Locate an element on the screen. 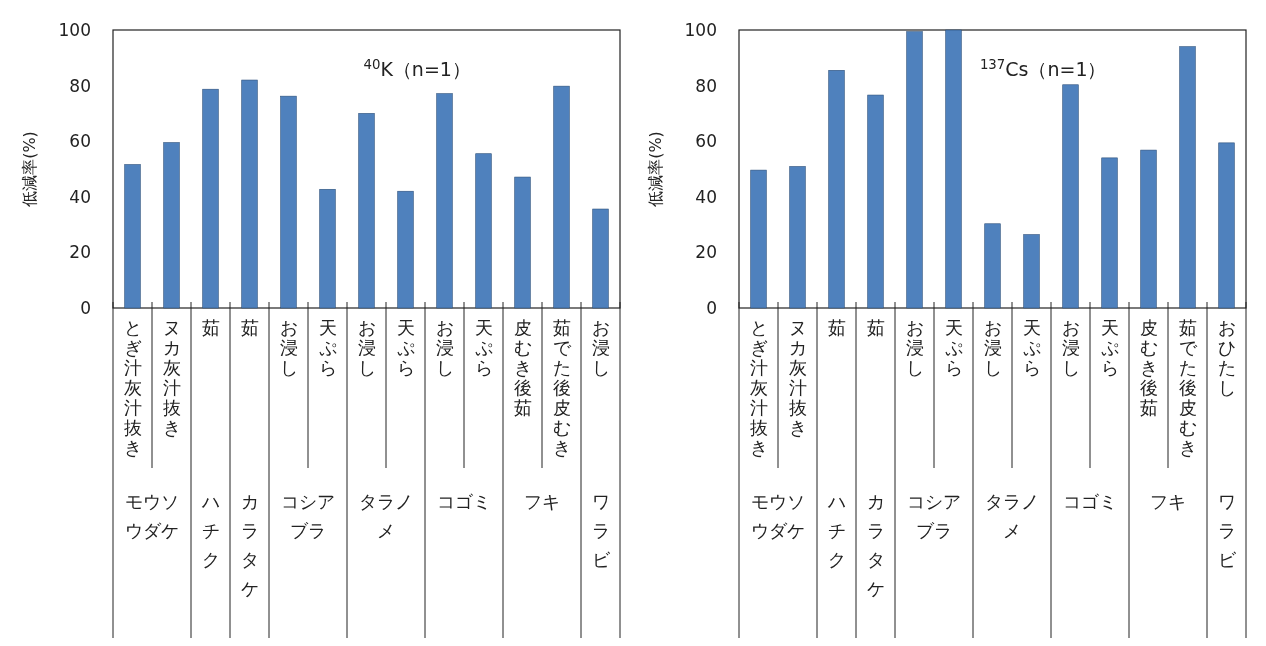 The height and width of the screenshot is (646, 1266). text: $^{40}$K（n=1） is located at coordinates (417, 68).